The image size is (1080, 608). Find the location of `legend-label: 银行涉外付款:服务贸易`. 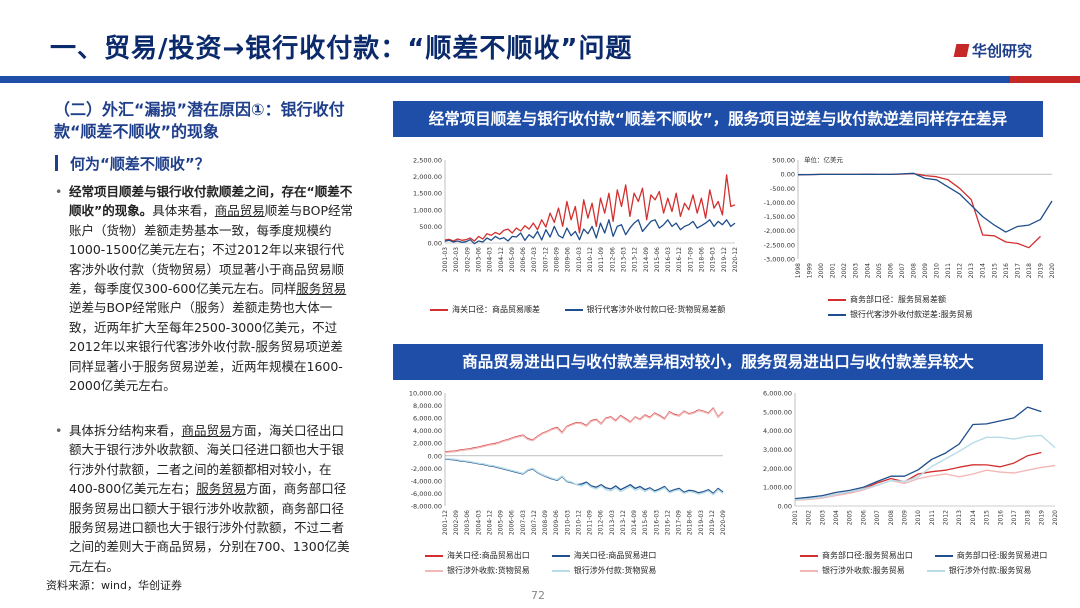

legend-label: 银行涉外付款:服务贸易 is located at coordinates (990, 570).